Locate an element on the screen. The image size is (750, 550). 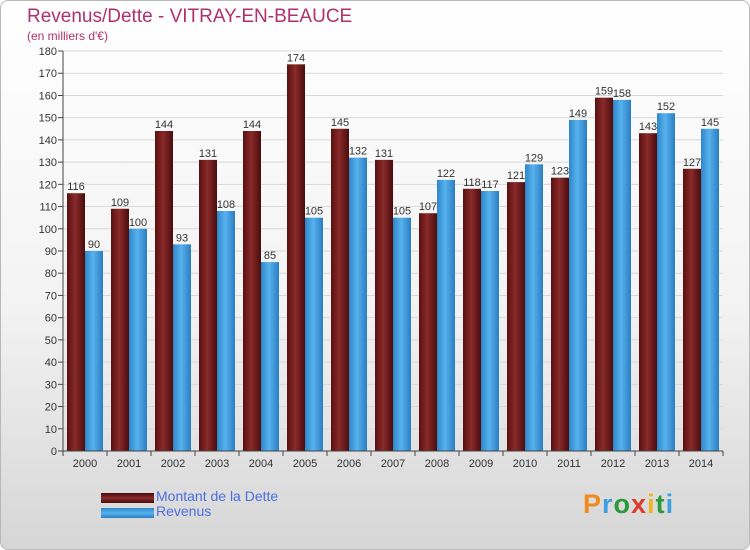
x-tick-label: 2011 is located at coordinates (569, 464).